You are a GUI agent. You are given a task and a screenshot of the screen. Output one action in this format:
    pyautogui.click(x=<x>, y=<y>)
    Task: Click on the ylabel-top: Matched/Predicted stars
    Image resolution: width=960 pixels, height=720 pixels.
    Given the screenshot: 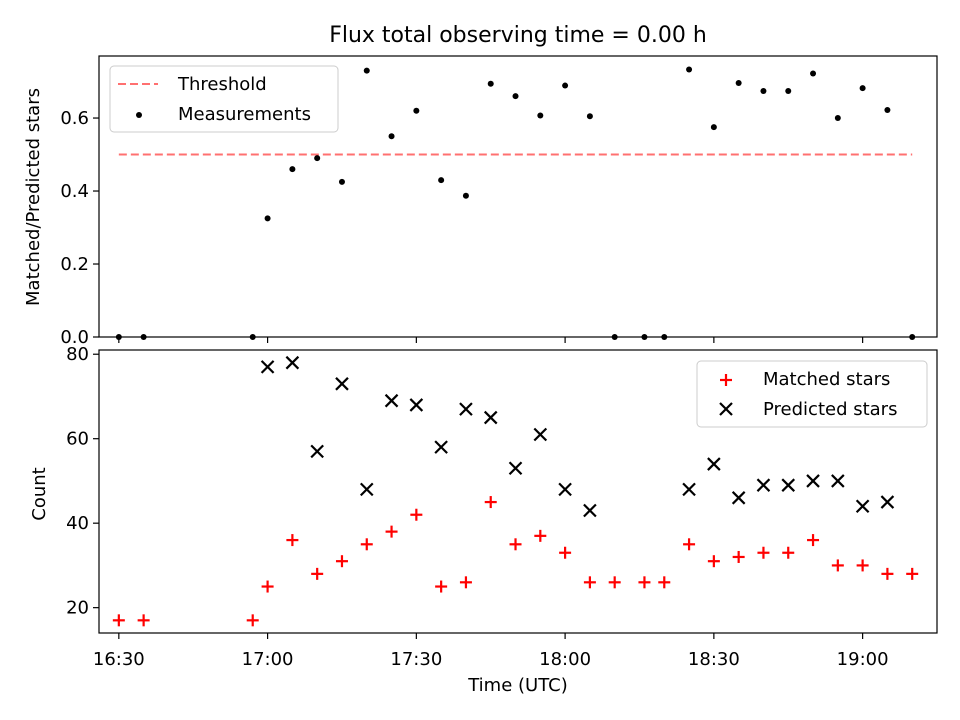 What is the action you would take?
    pyautogui.click(x=33, y=197)
    